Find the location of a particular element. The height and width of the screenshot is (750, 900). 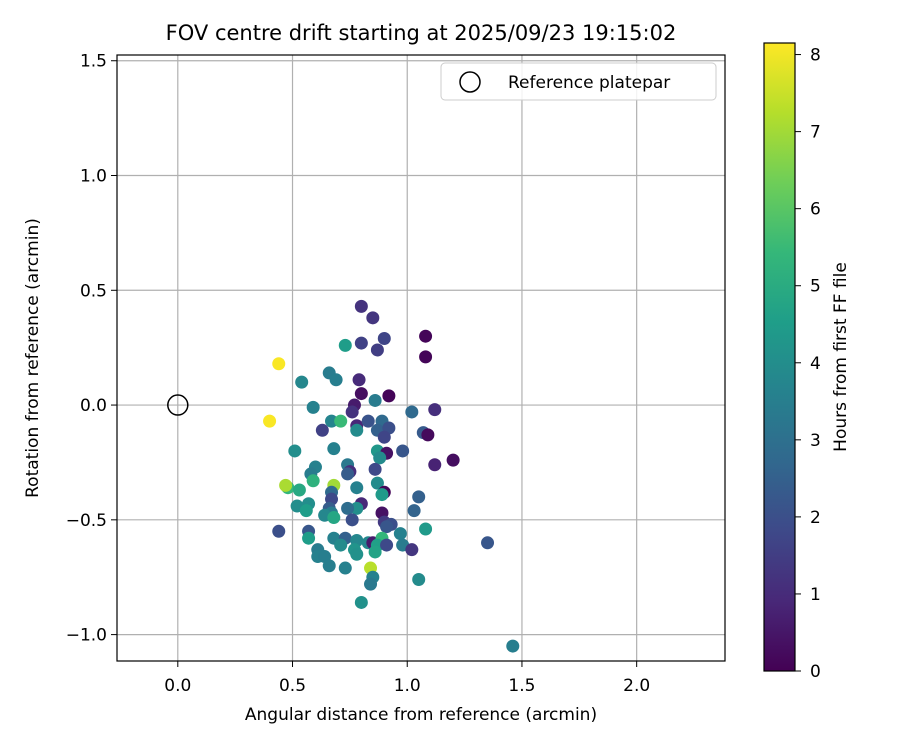

legend-box is located at coordinates (578, 81).